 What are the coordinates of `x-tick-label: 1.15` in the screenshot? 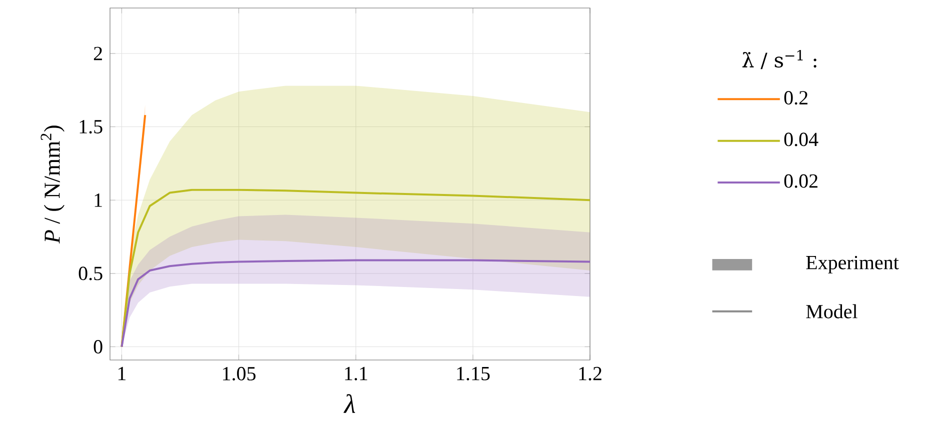 It's located at (473, 373).